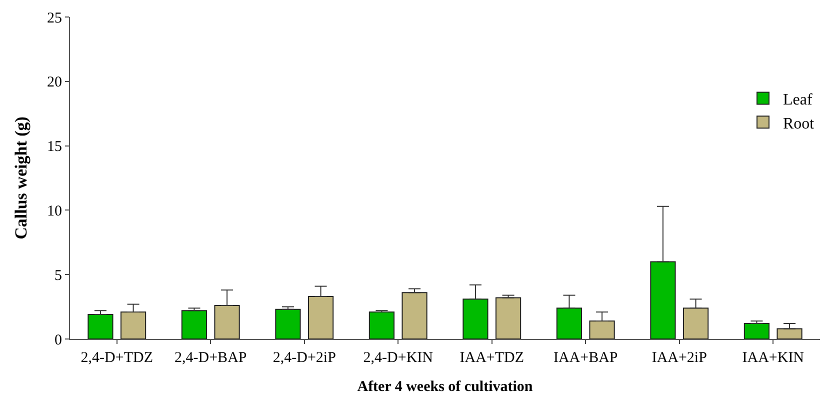  I want to click on x-tick-label: IAA+BAP, so click(585, 358).